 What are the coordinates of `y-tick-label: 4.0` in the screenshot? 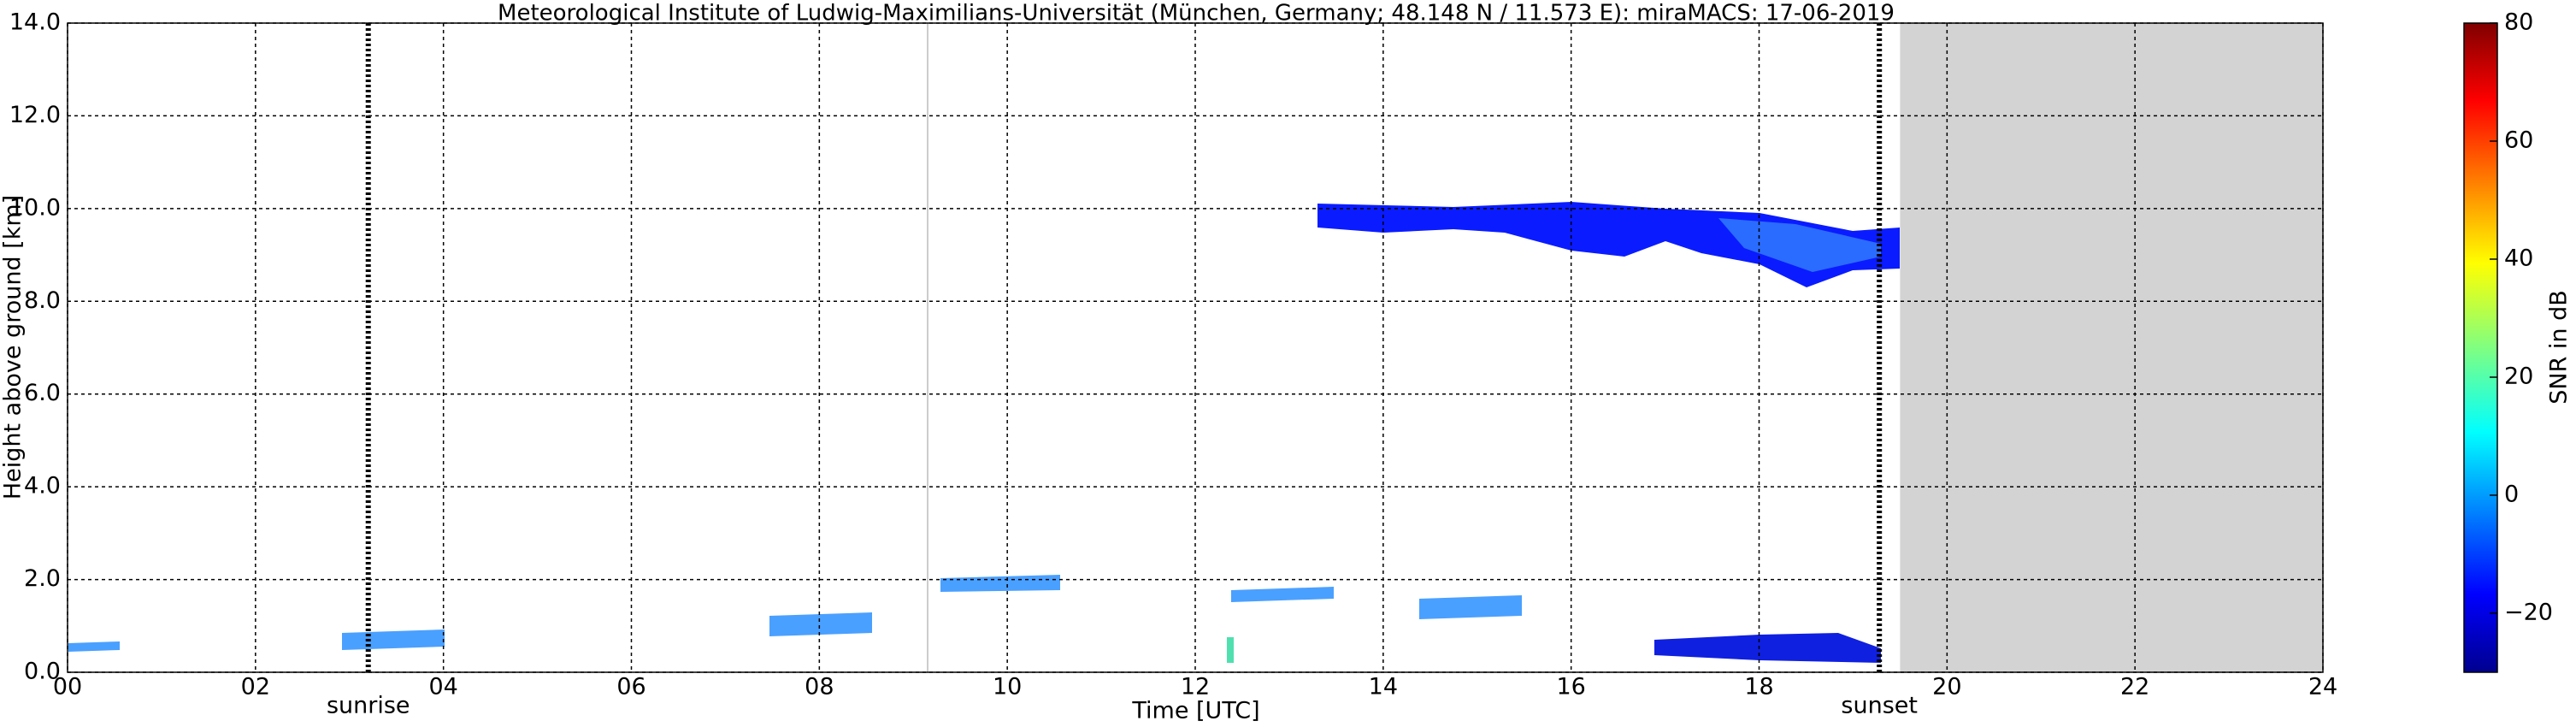 It's located at (42, 486).